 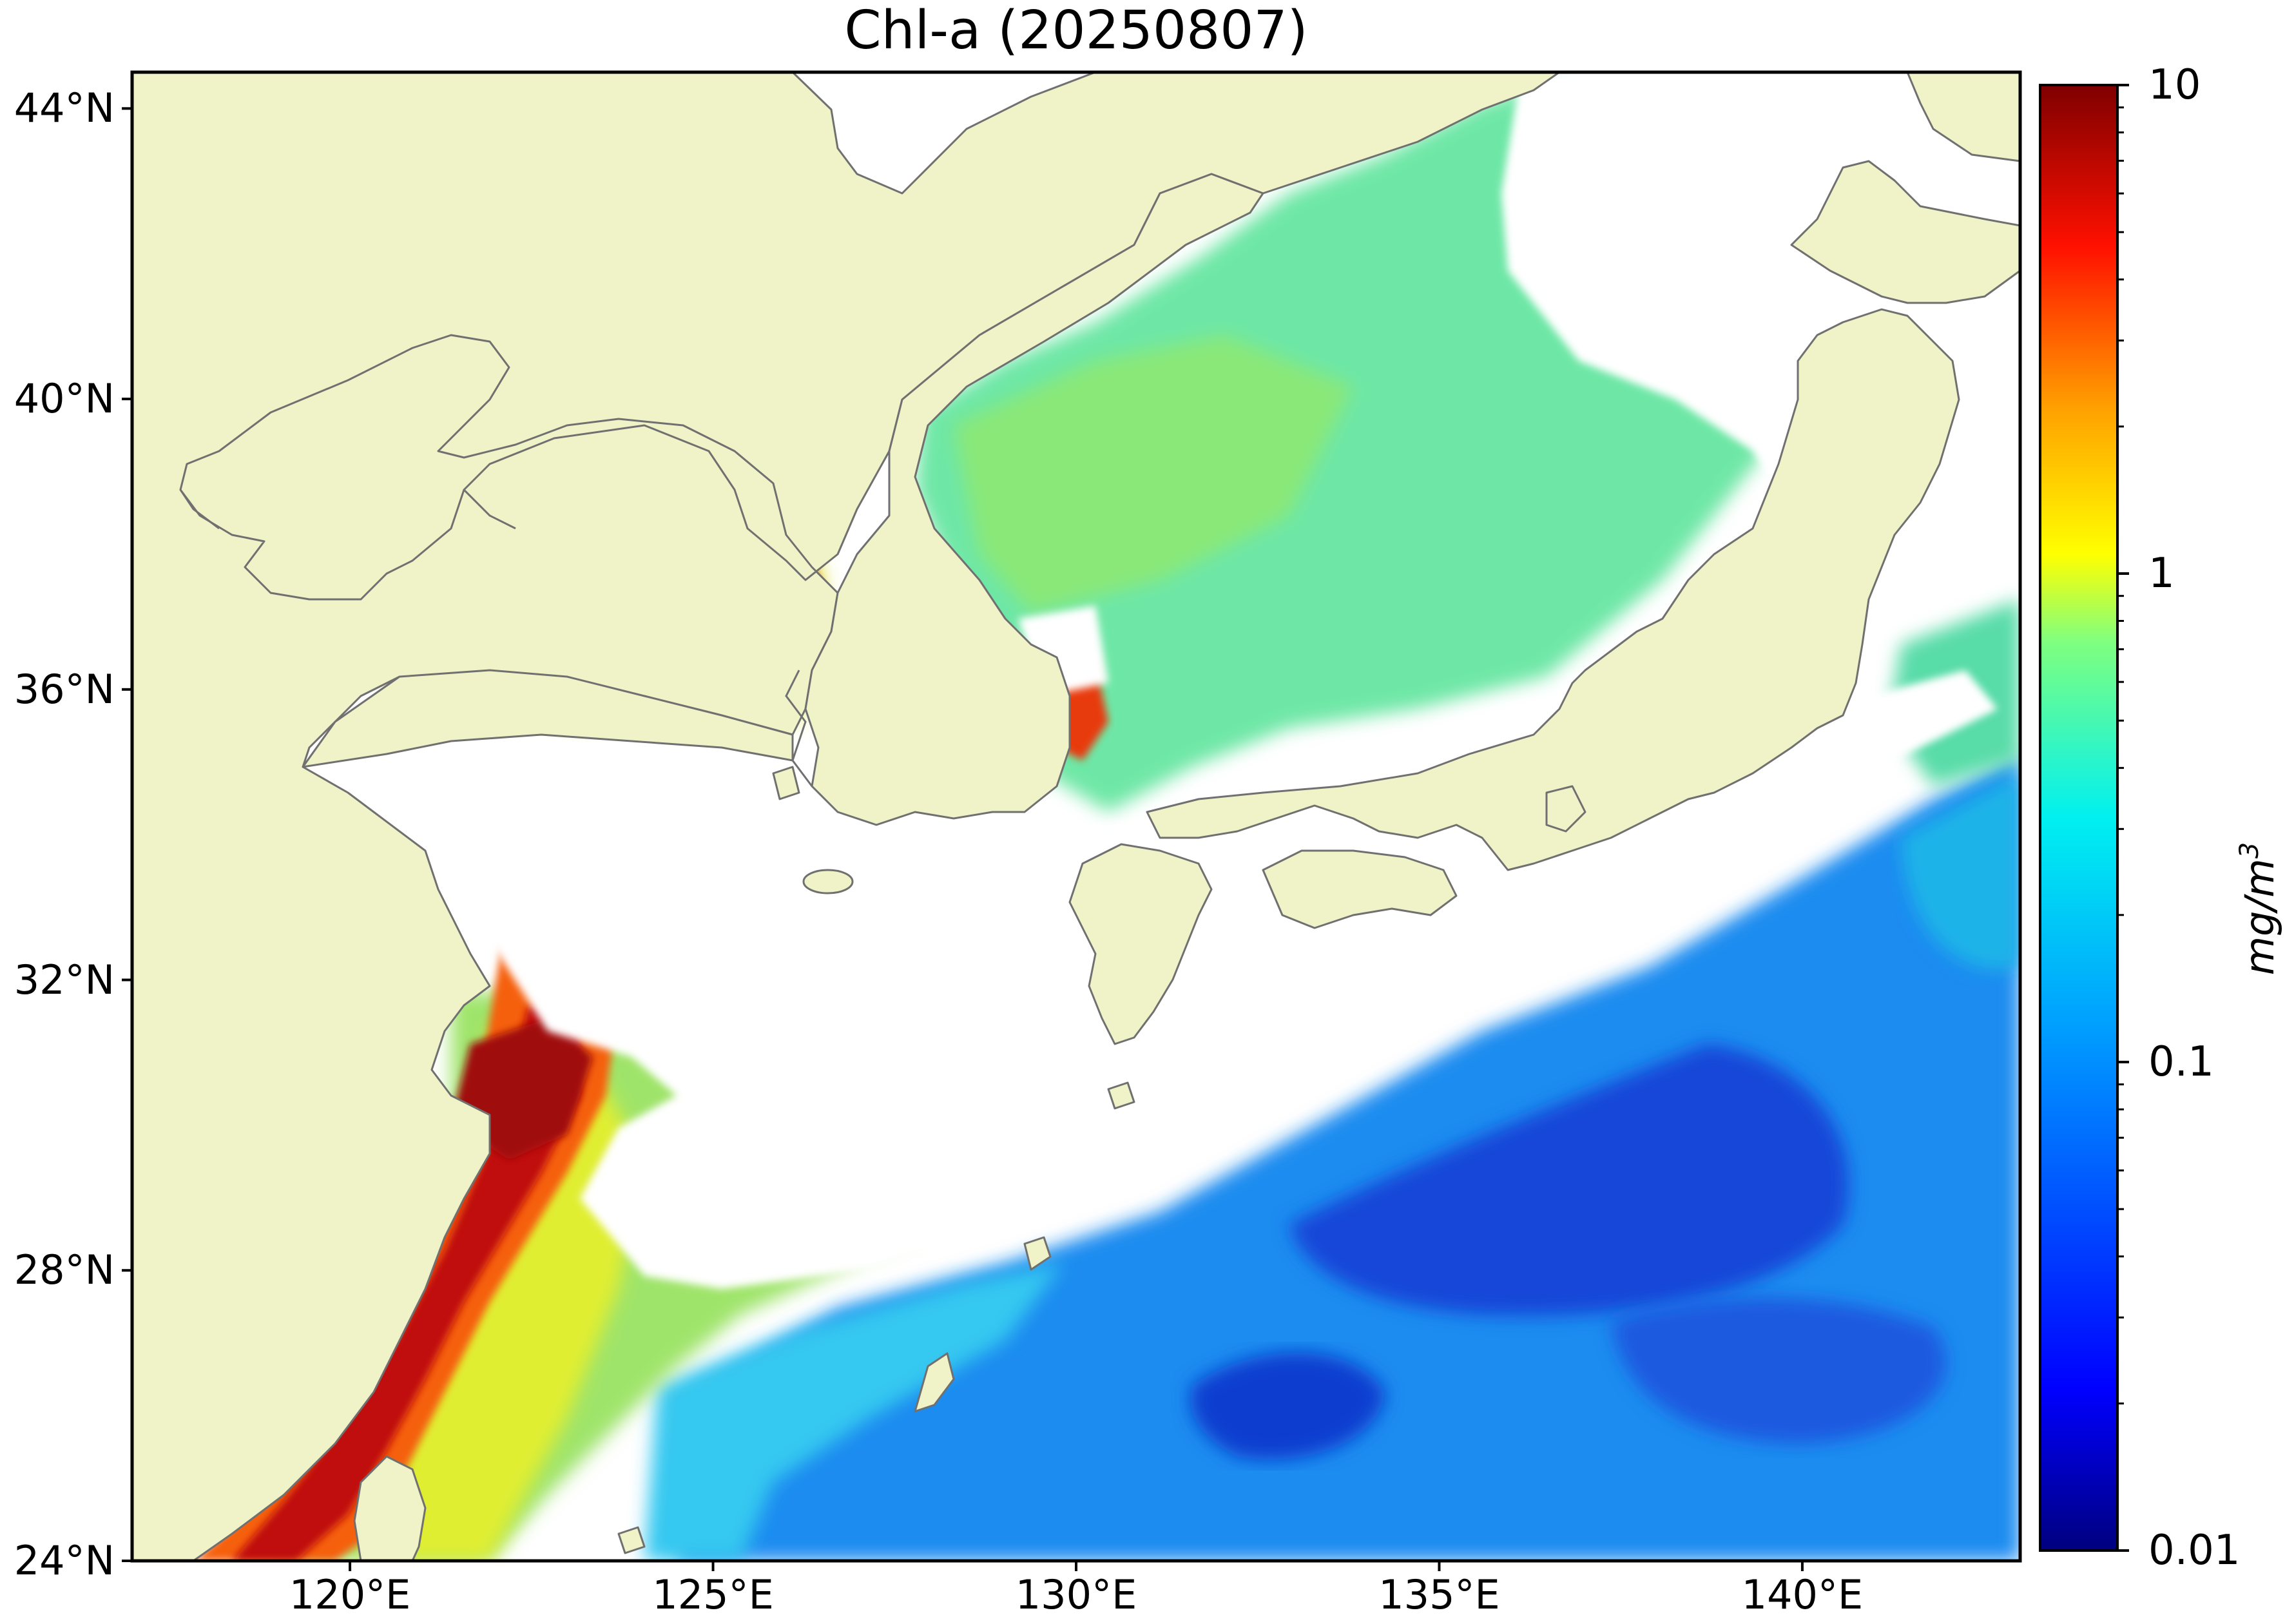 I want to click on longitude-ticks, so click(x=1076, y=1566).